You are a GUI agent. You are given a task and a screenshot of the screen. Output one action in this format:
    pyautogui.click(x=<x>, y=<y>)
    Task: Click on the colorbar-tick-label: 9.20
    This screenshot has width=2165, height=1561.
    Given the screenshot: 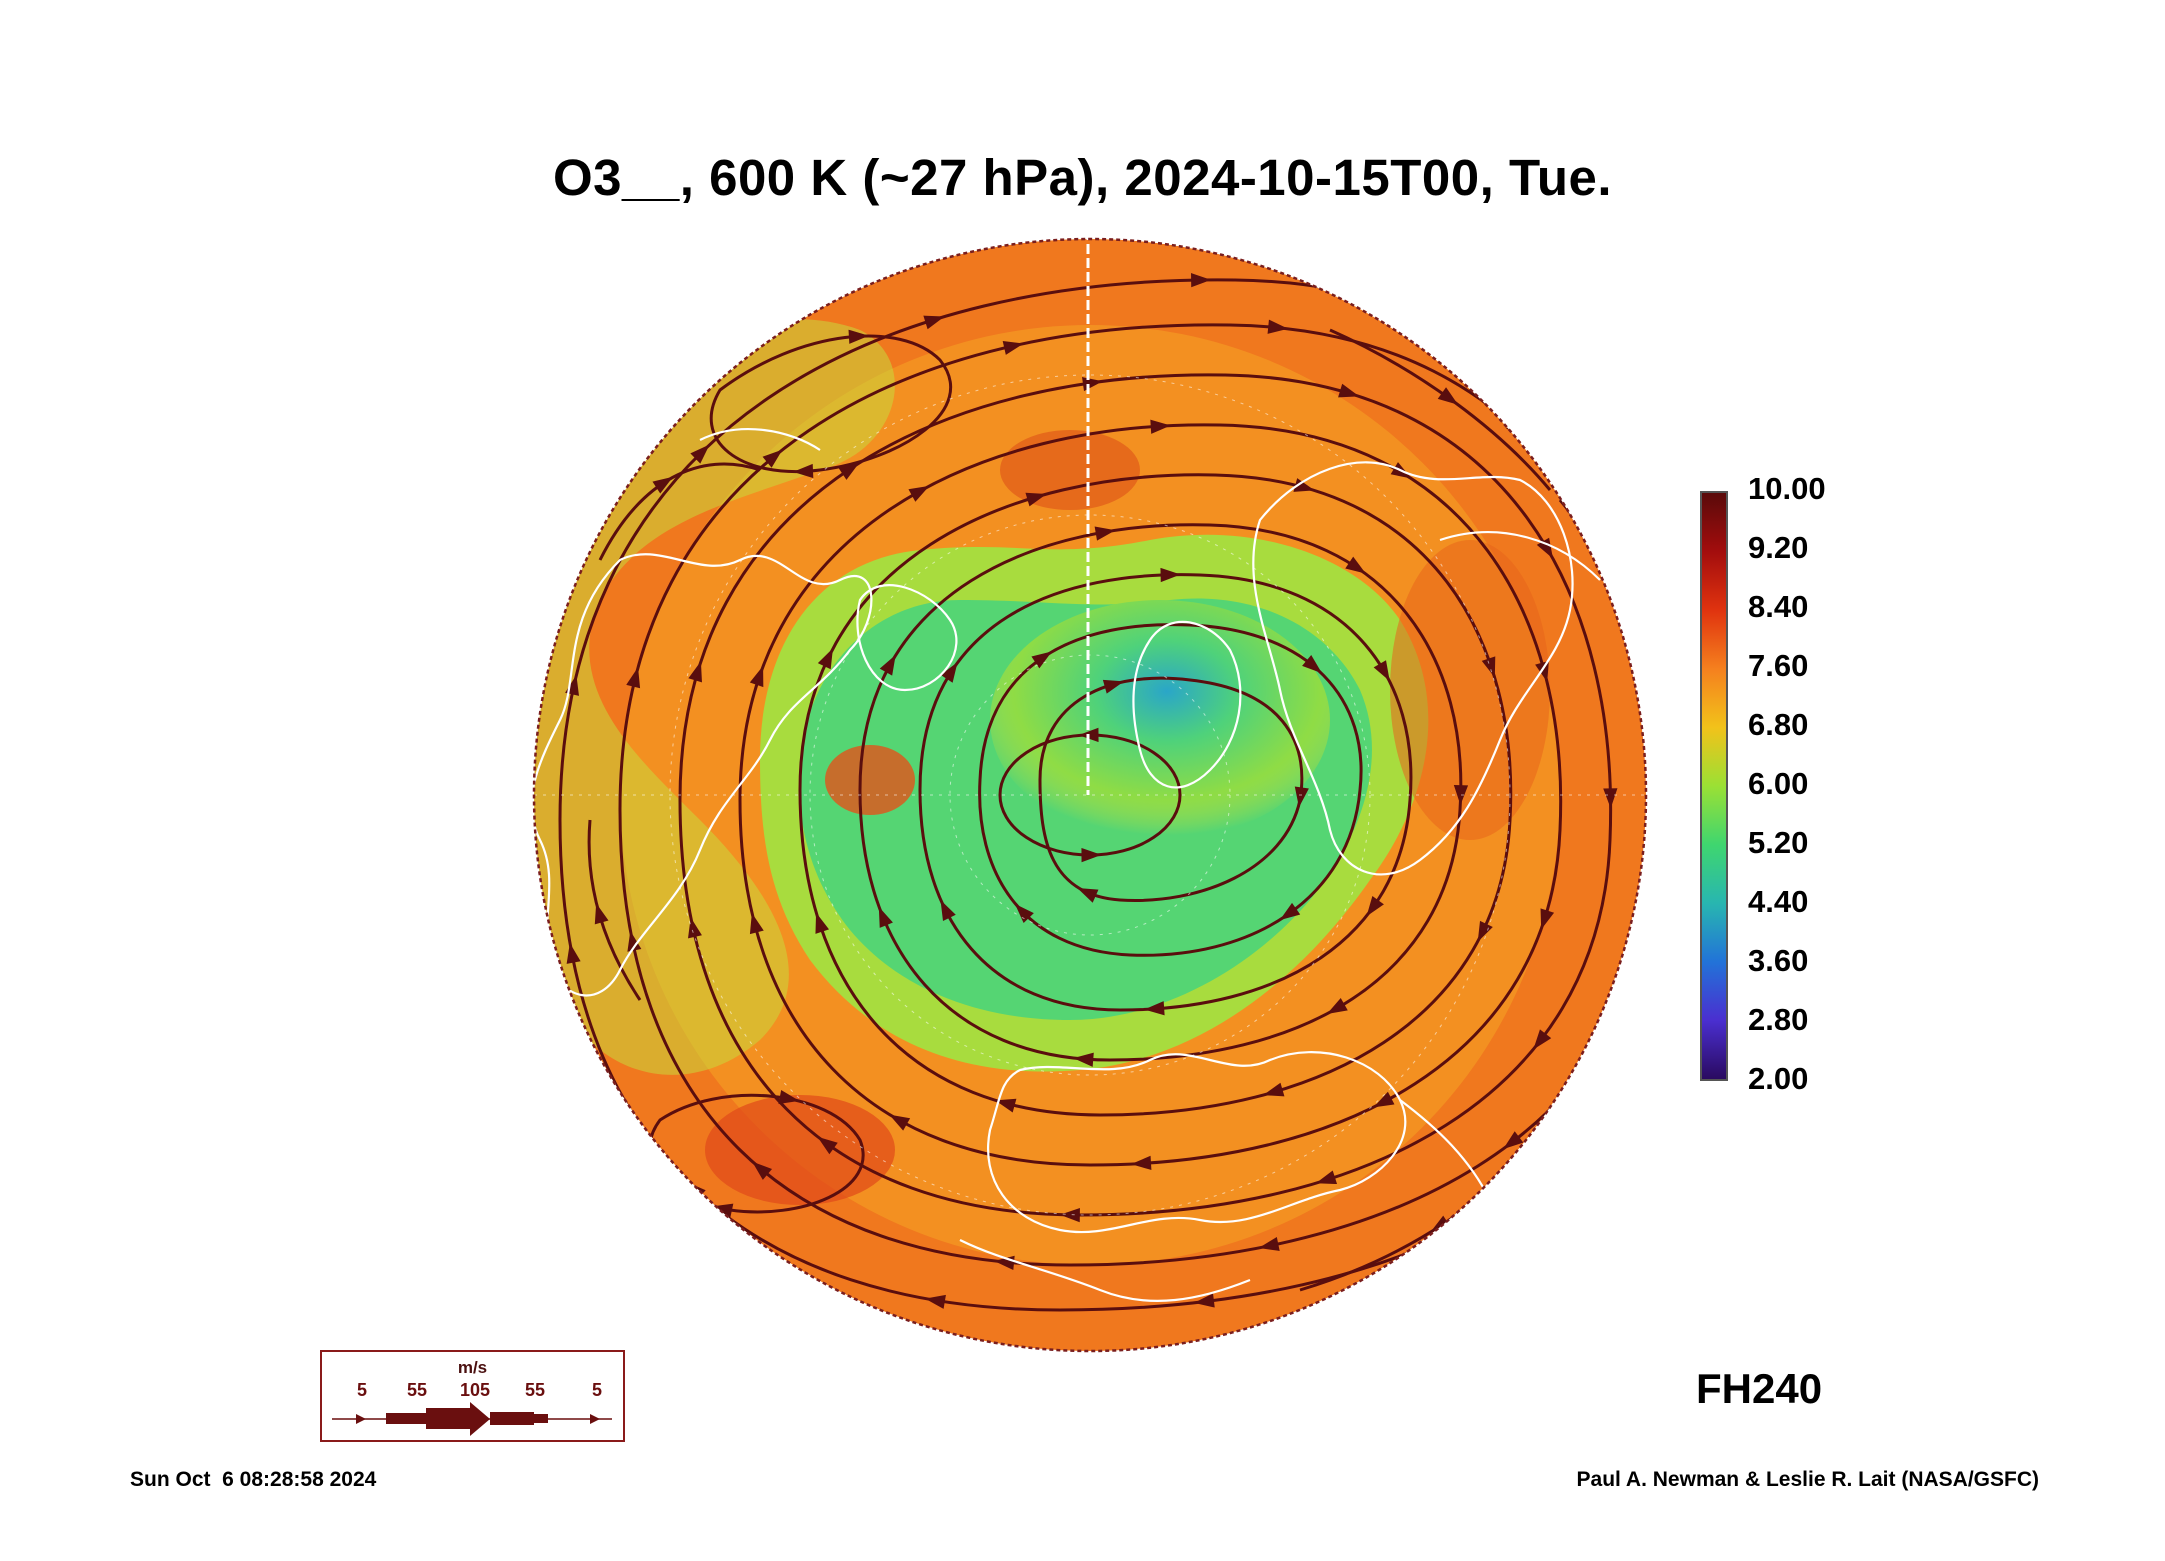 What is the action you would take?
    pyautogui.click(x=1778, y=547)
    